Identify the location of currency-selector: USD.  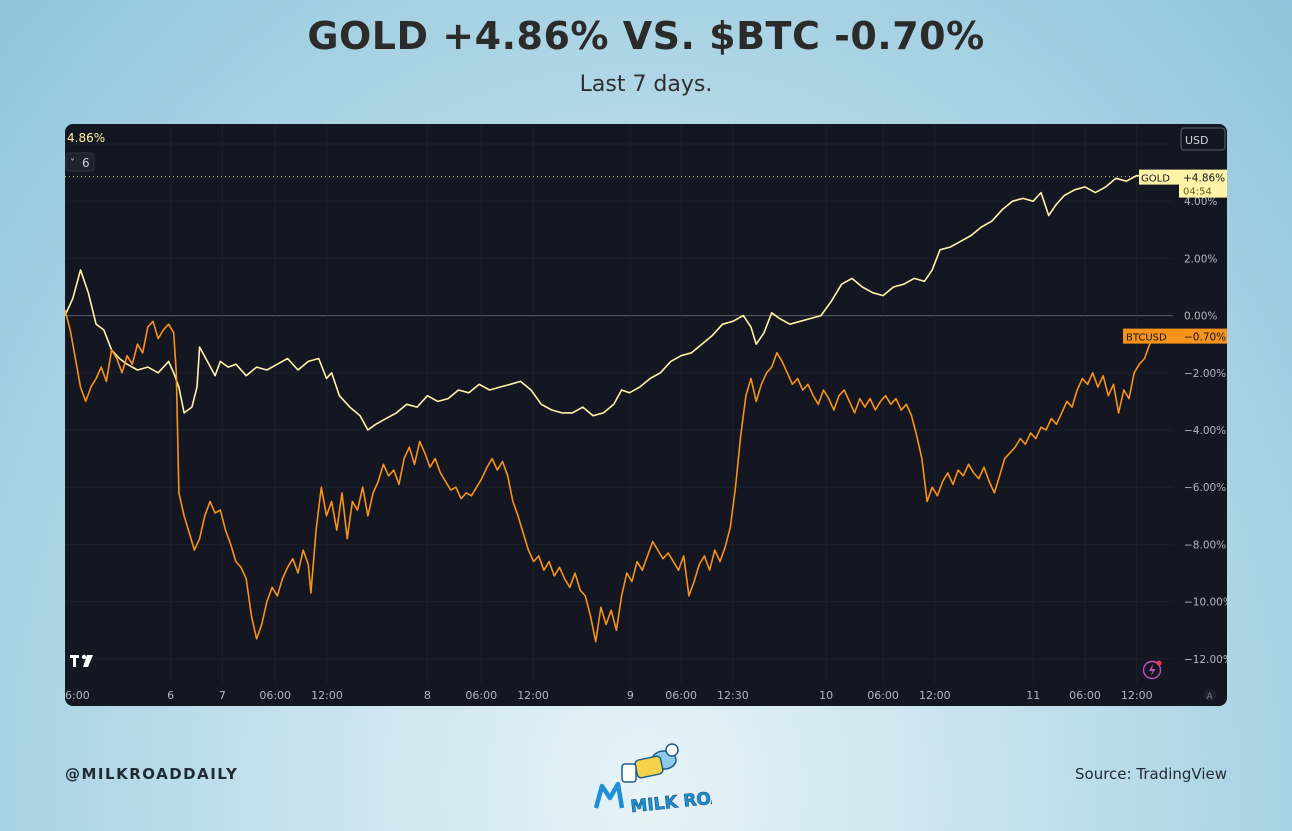
(1203, 139).